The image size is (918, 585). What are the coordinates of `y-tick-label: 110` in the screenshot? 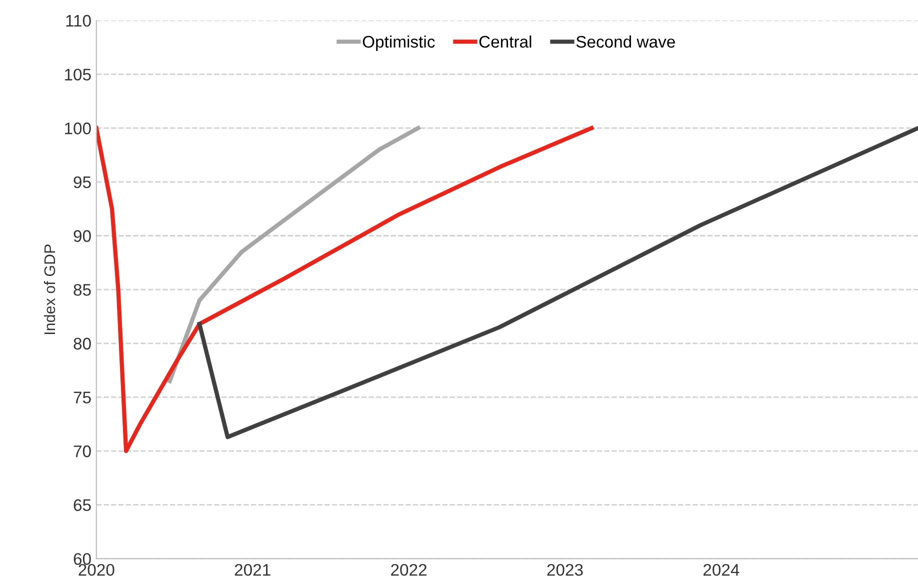 It's located at (78, 20).